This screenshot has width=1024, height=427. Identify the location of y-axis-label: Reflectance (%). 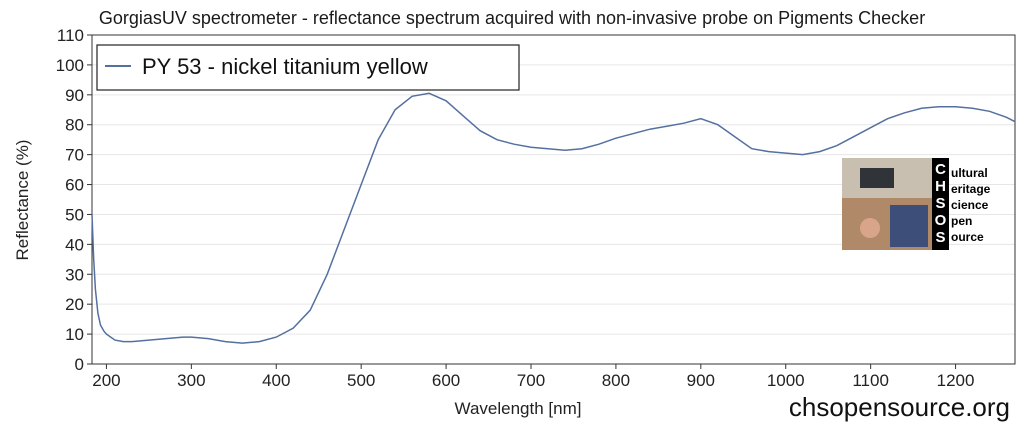
(22, 200).